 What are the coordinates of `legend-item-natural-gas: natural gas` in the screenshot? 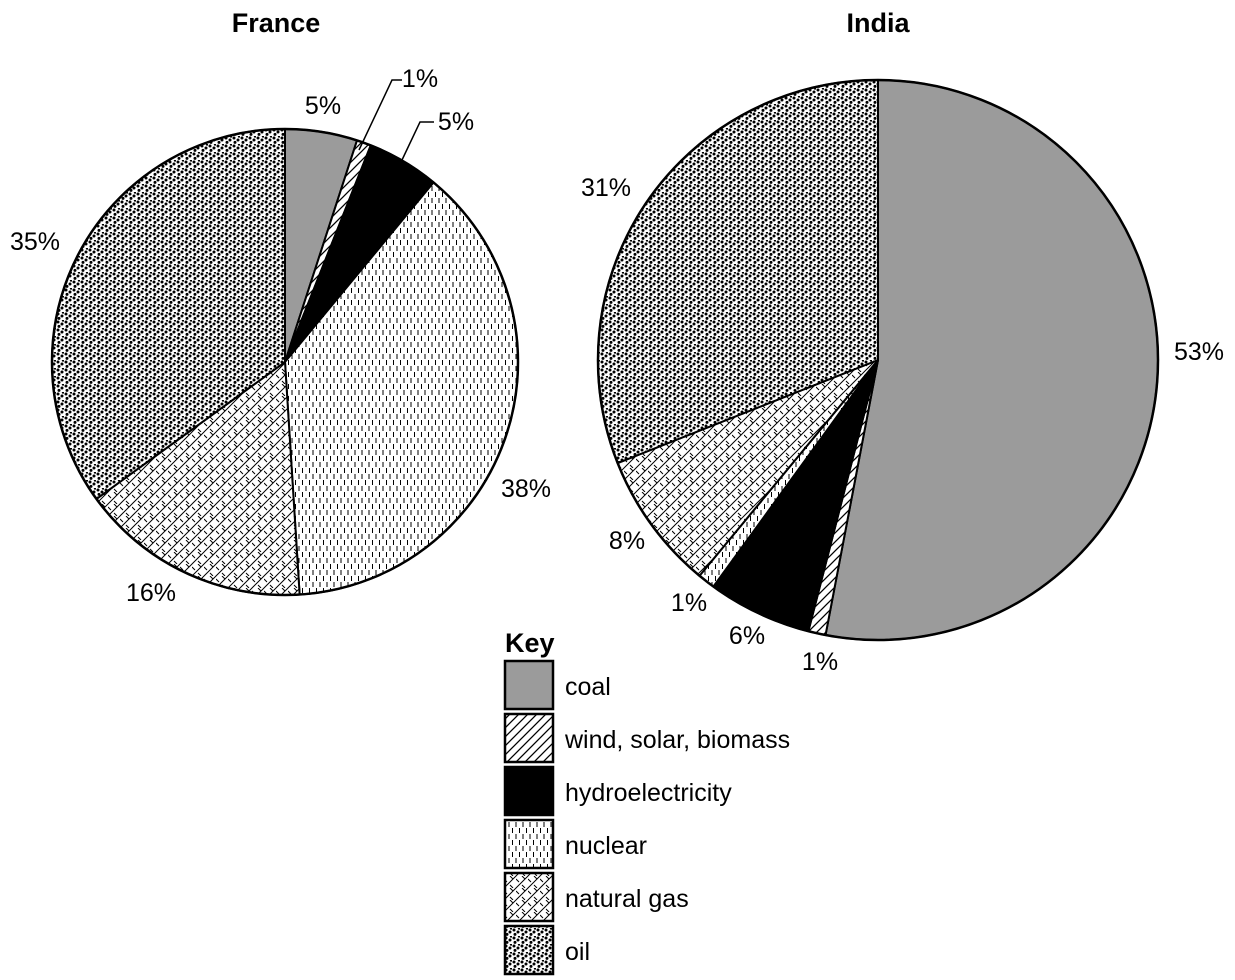 It's located at (596, 897).